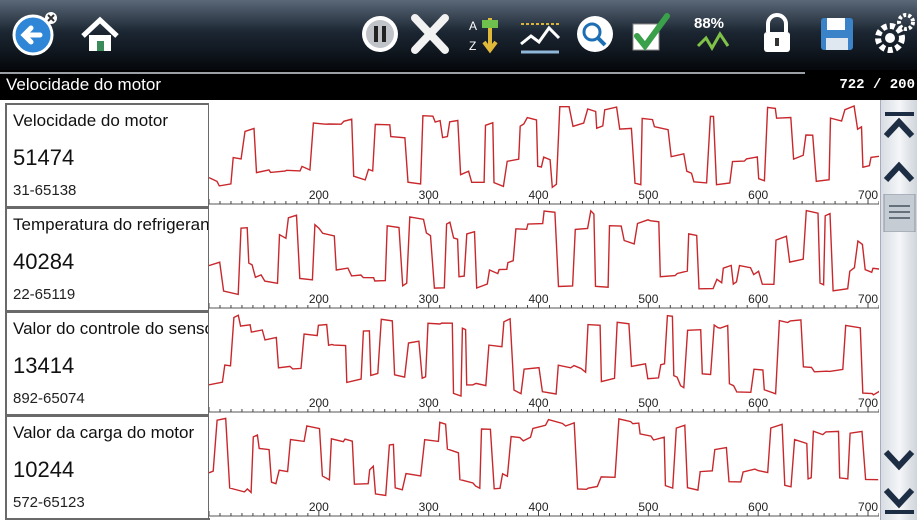  I want to click on back-button, so click(35, 34).